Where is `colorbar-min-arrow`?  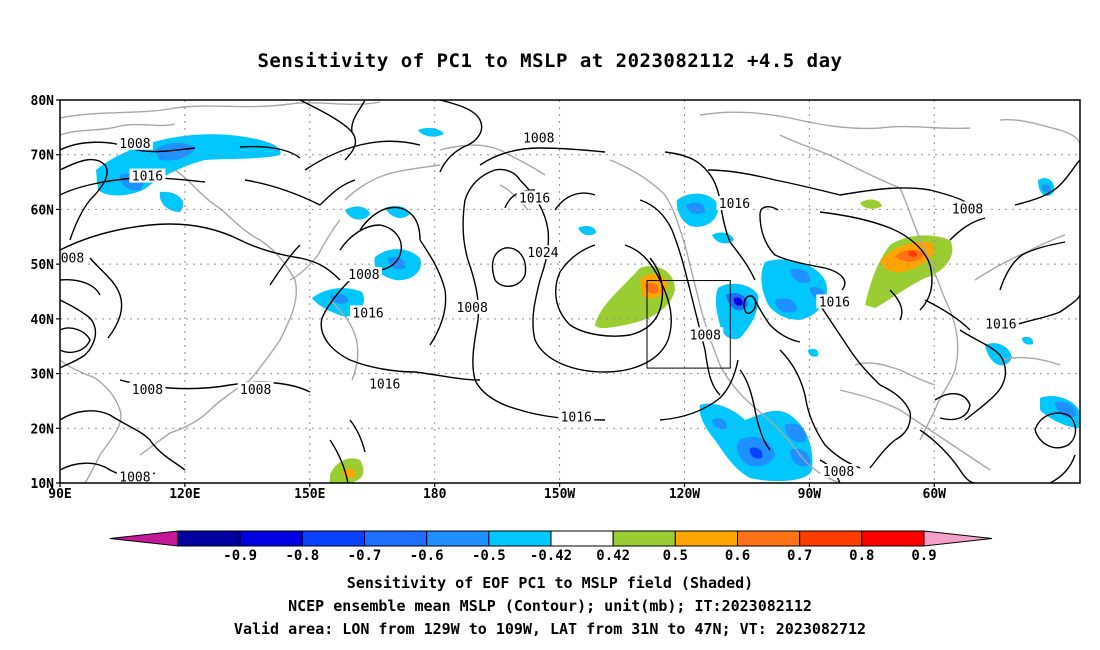 colorbar-min-arrow is located at coordinates (144, 538).